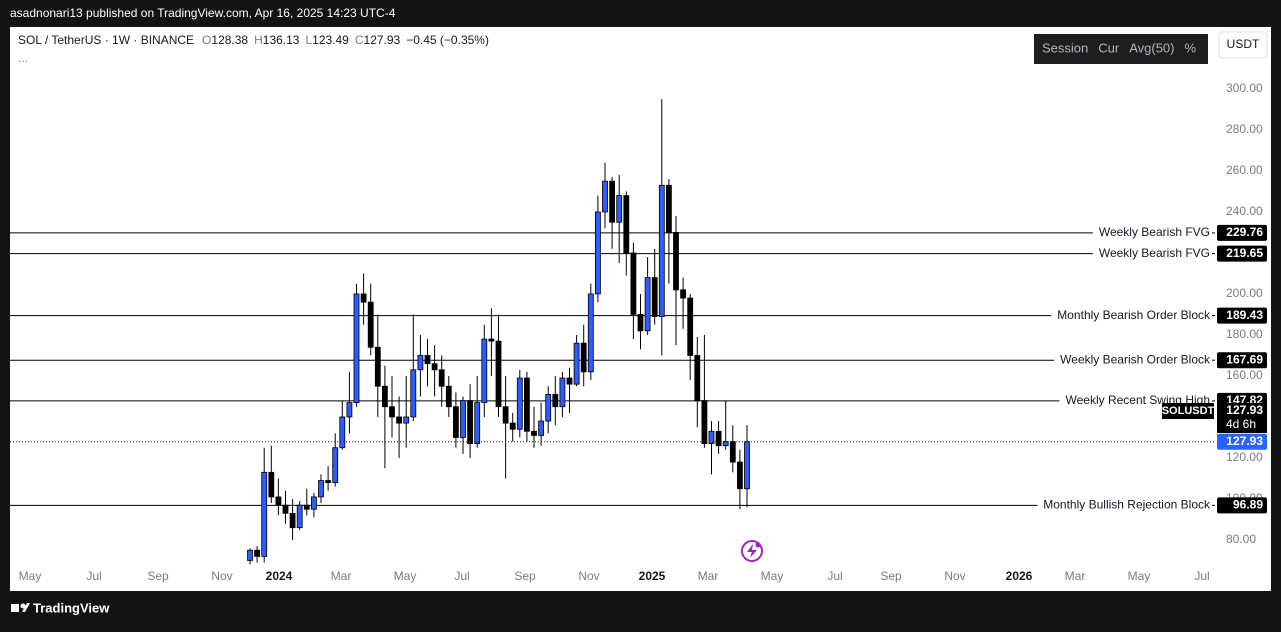  What do you see at coordinates (1244, 457) in the screenshot?
I see `y-tick-label: 120.00` at bounding box center [1244, 457].